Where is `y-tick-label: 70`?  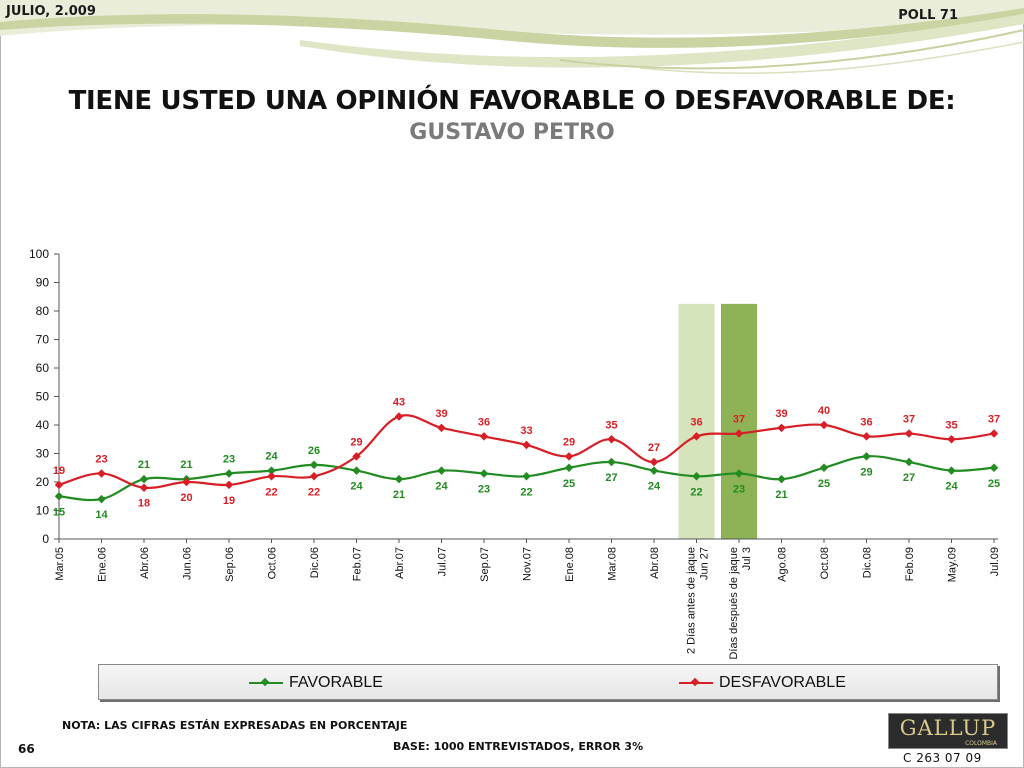 y-tick-label: 70 is located at coordinates (43, 340).